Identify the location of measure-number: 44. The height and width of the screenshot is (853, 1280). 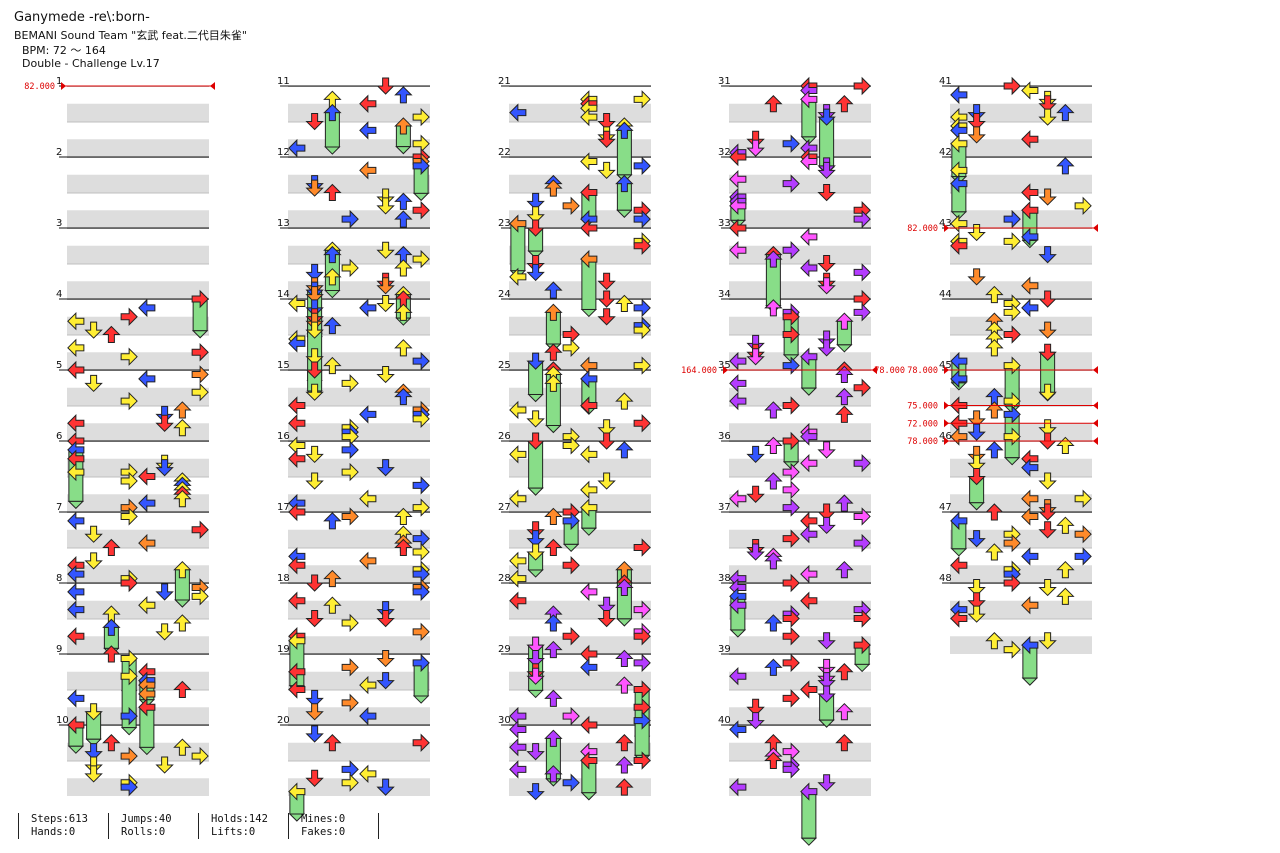
(945, 294).